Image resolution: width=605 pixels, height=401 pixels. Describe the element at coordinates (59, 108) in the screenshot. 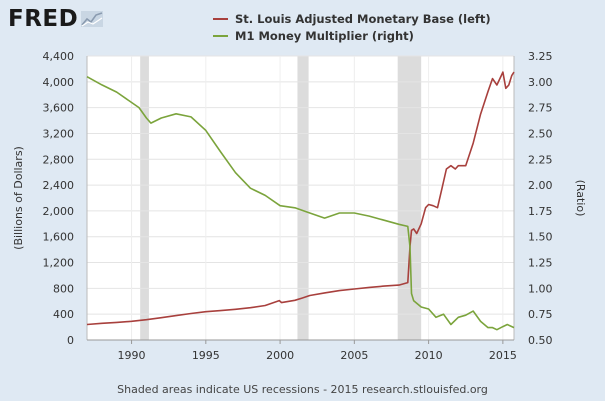

I see `y-tick-label-9: 3,600` at that location.